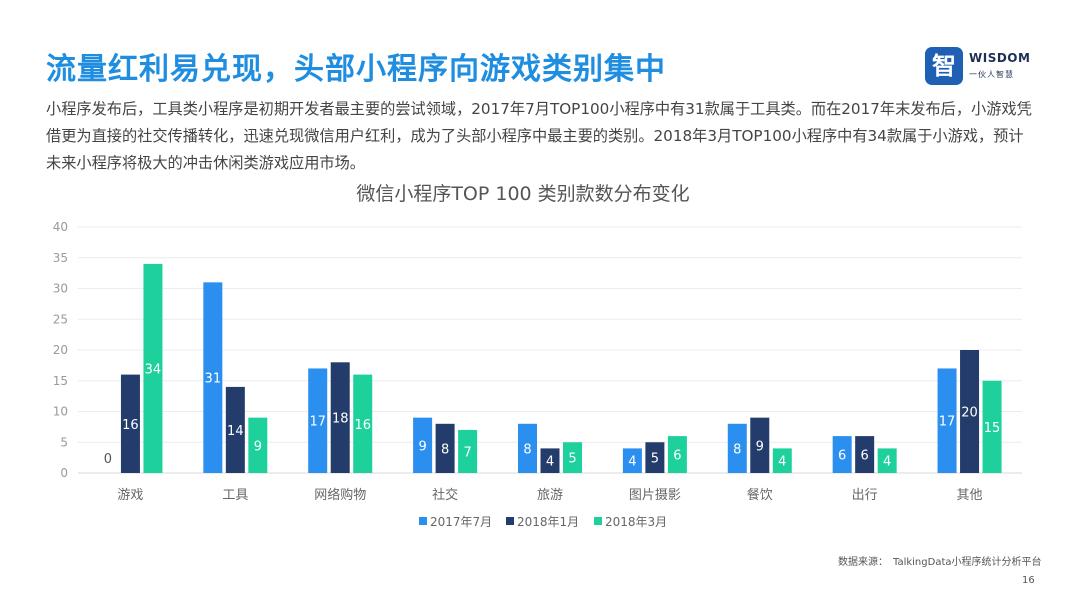  I want to click on bar-value-label: 14, so click(235, 431).